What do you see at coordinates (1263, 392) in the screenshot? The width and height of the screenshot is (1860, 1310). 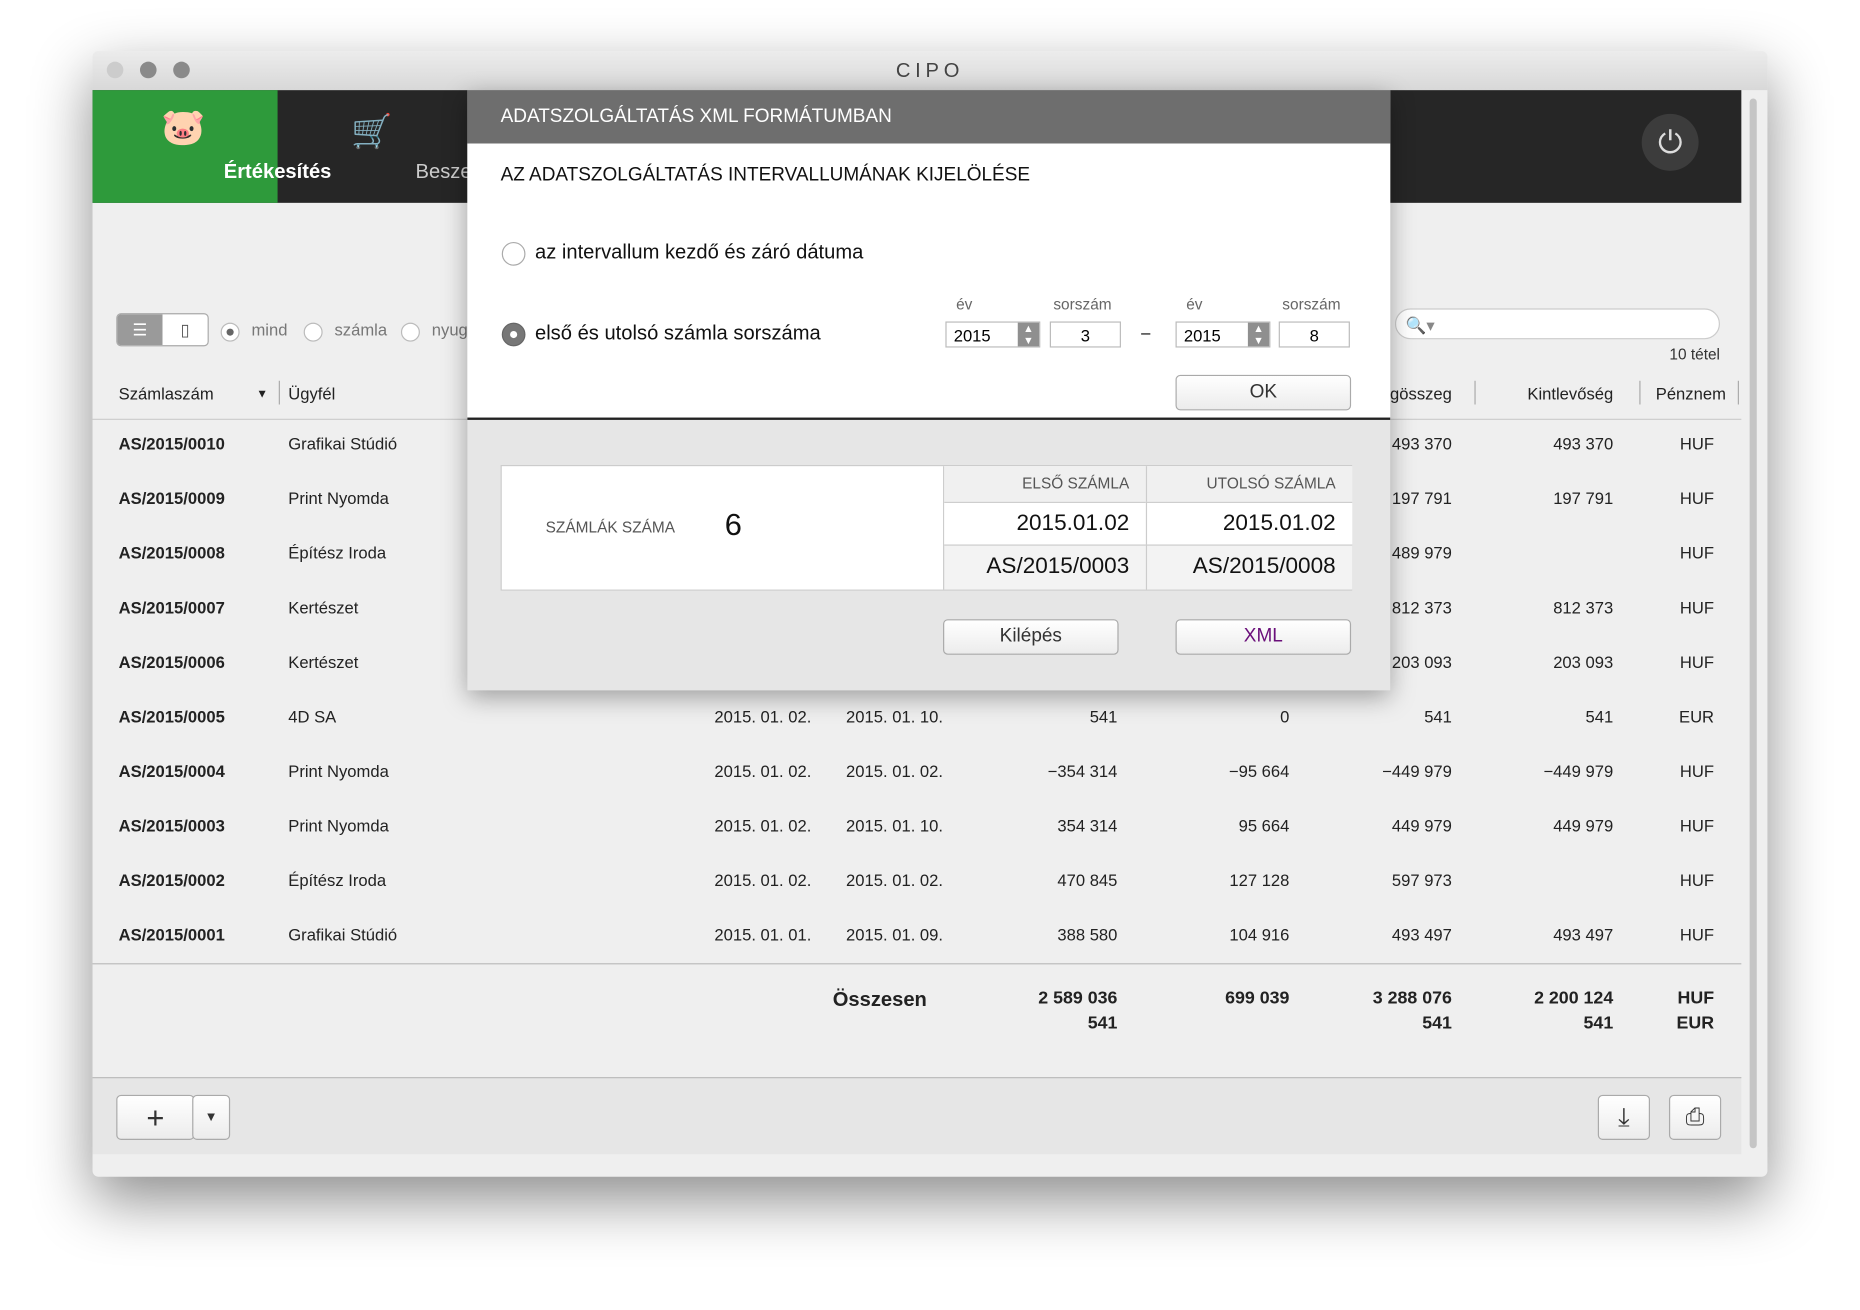 I see `ok-button: OK` at bounding box center [1263, 392].